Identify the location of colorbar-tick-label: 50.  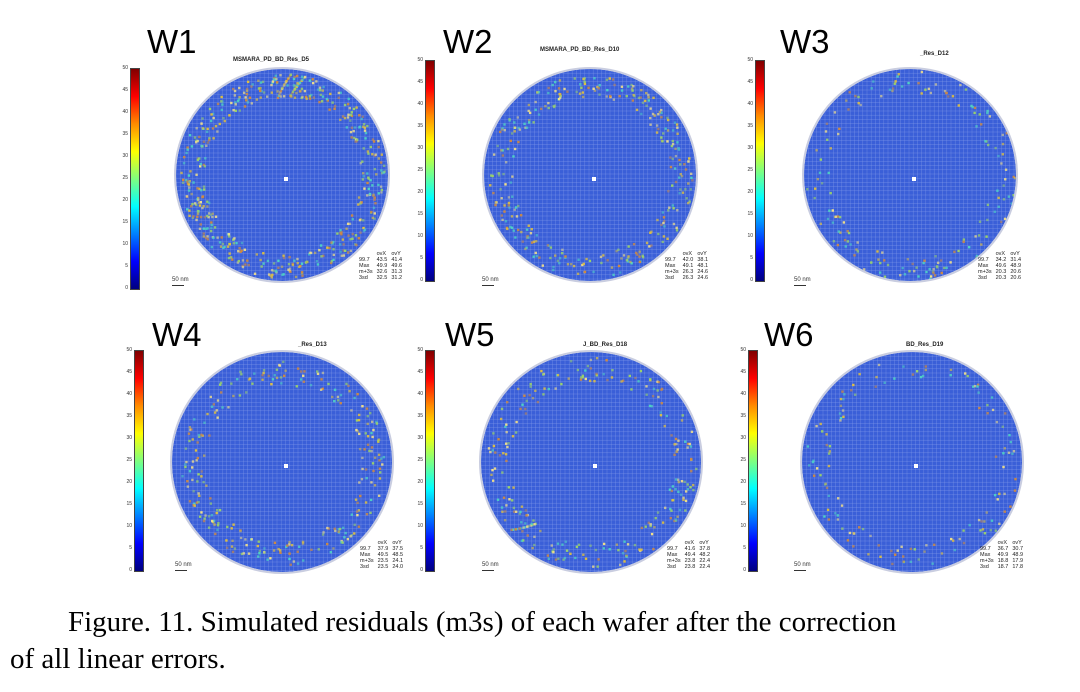
(420, 60).